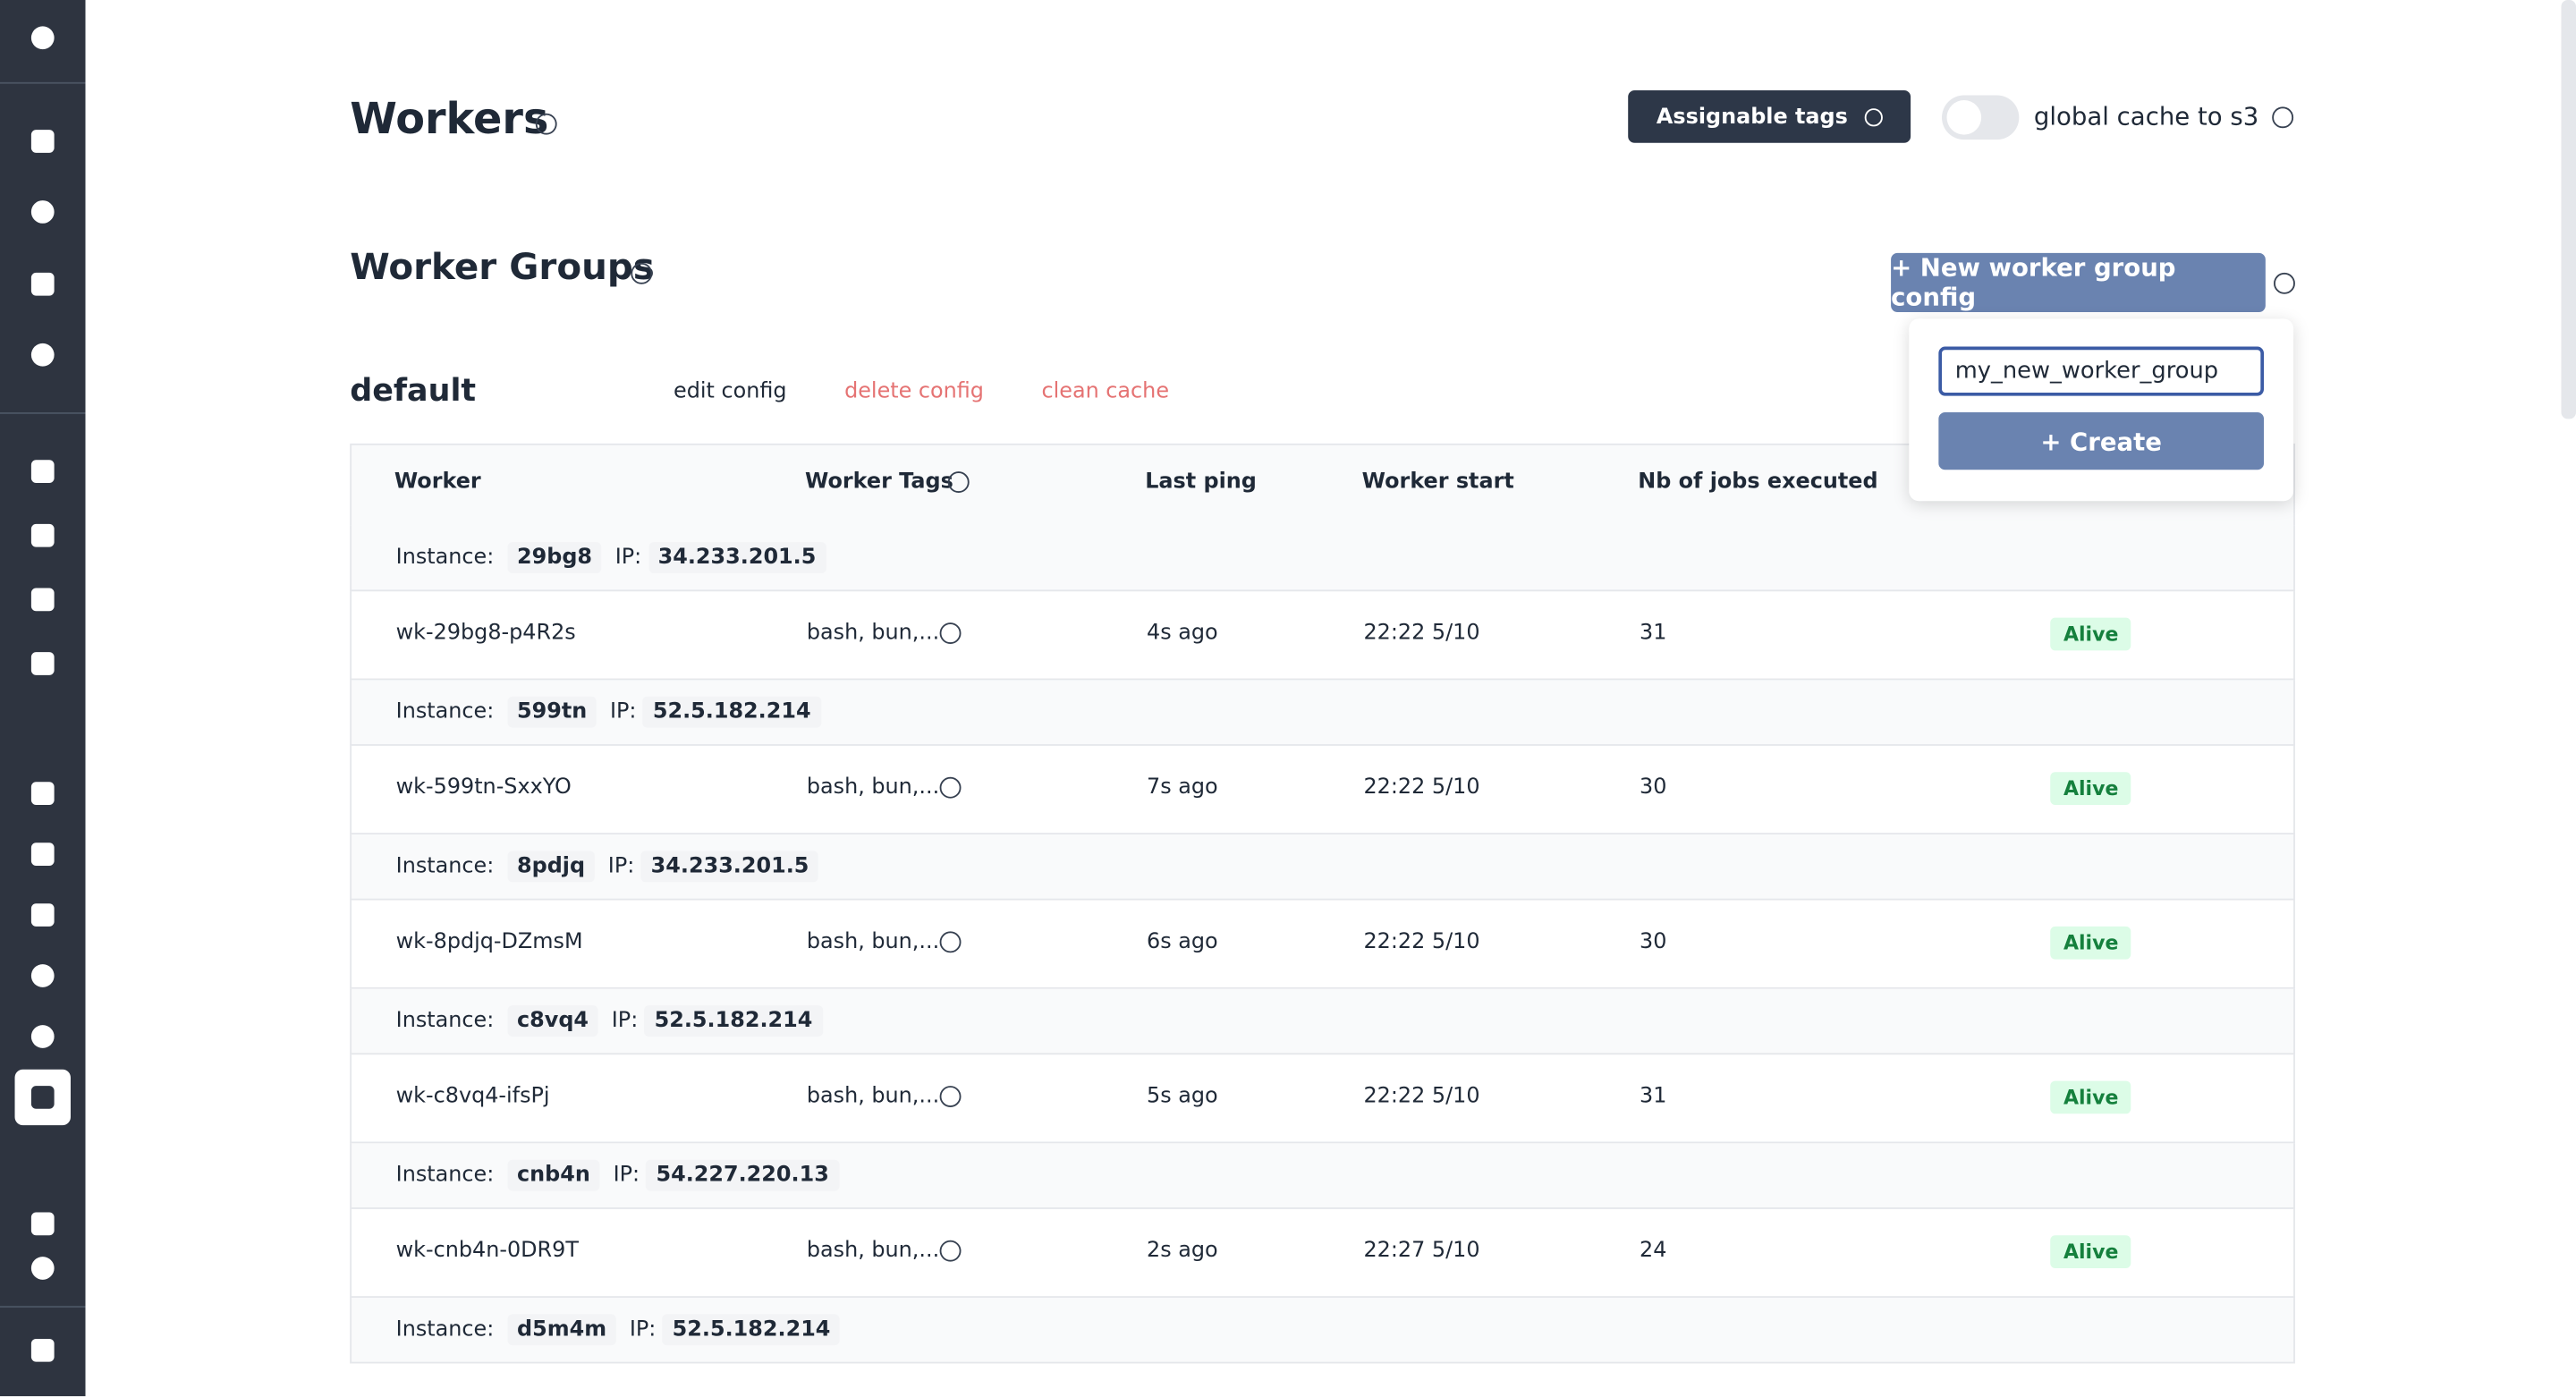 The width and height of the screenshot is (2576, 1397). I want to click on toggle, so click(1981, 117).